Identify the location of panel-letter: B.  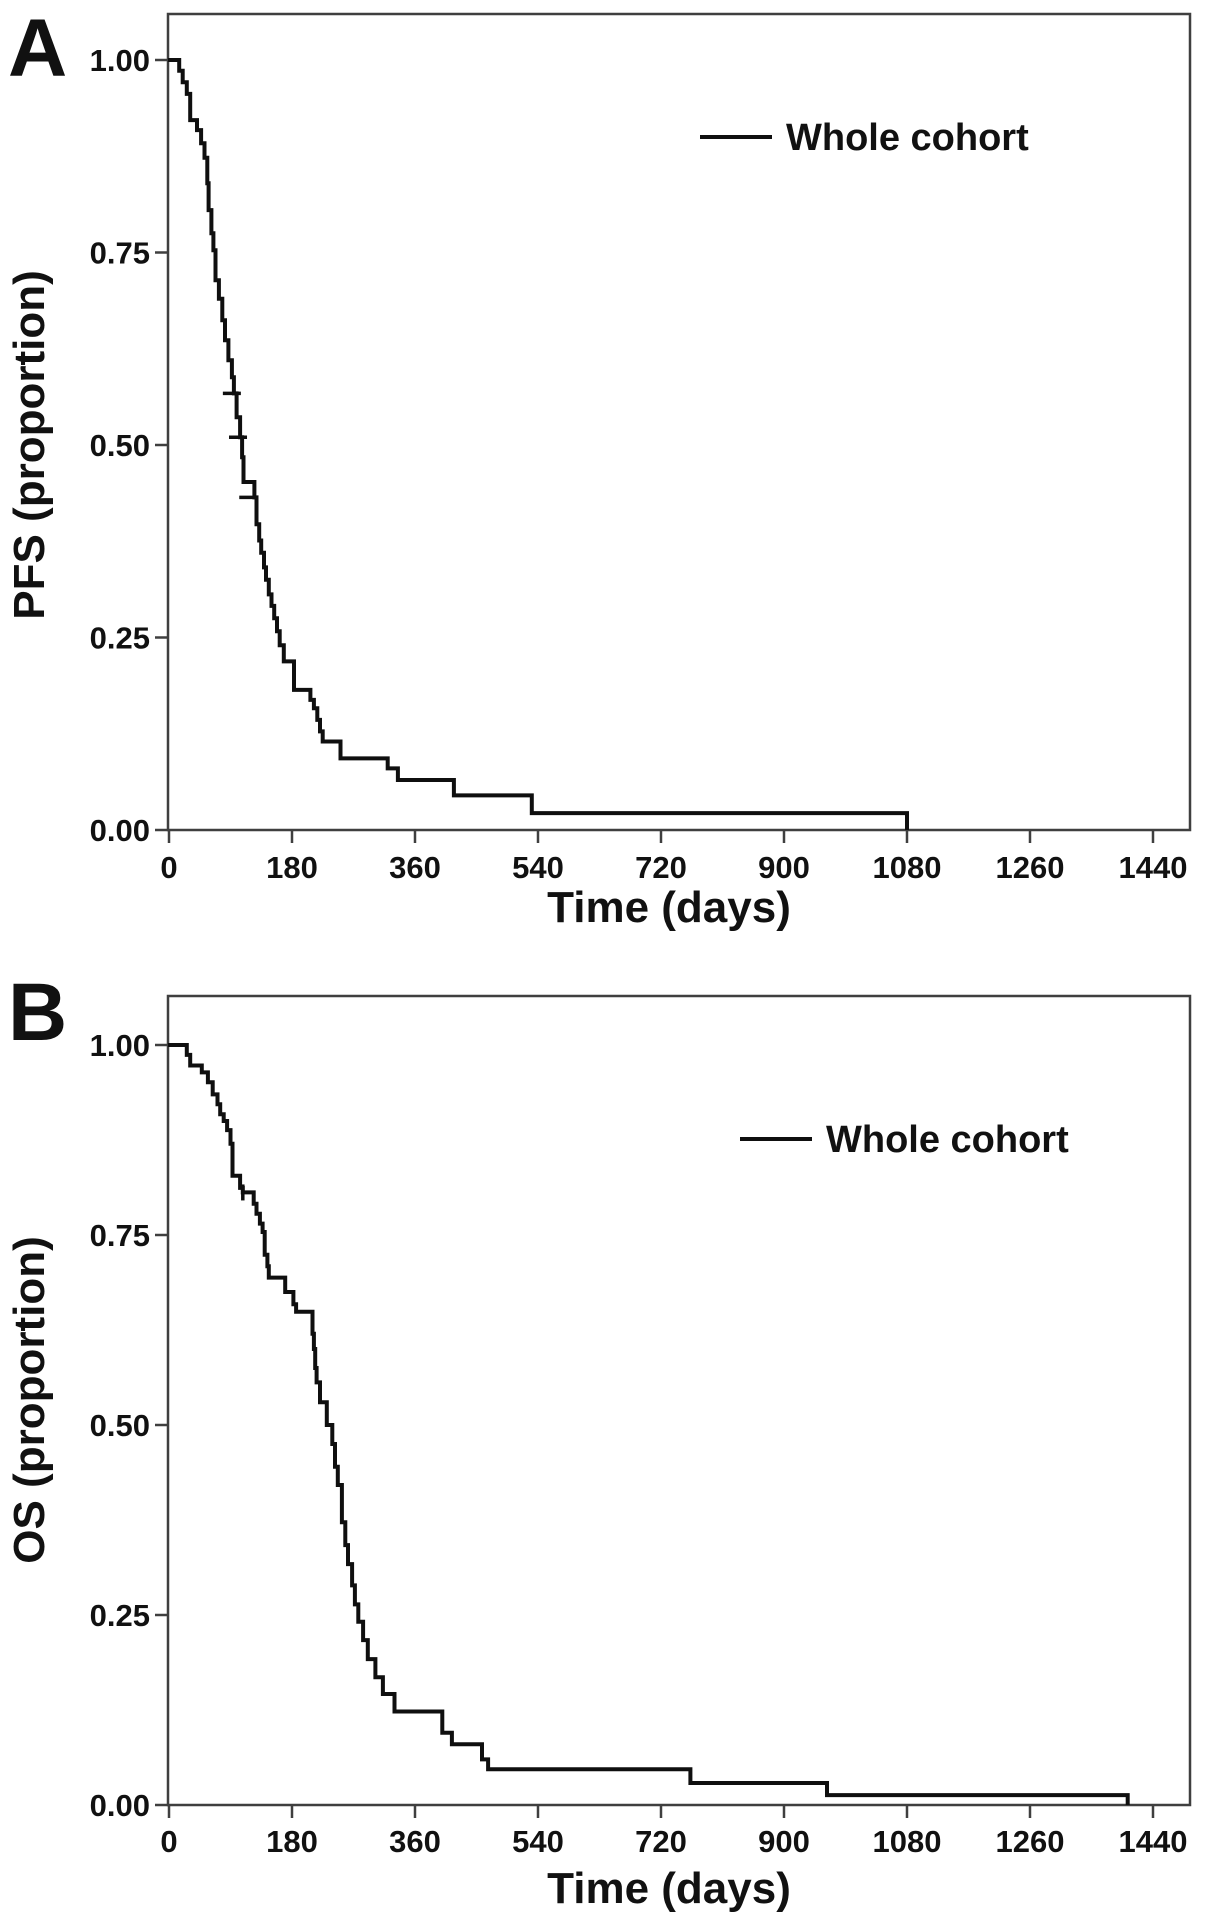
(37, 1012).